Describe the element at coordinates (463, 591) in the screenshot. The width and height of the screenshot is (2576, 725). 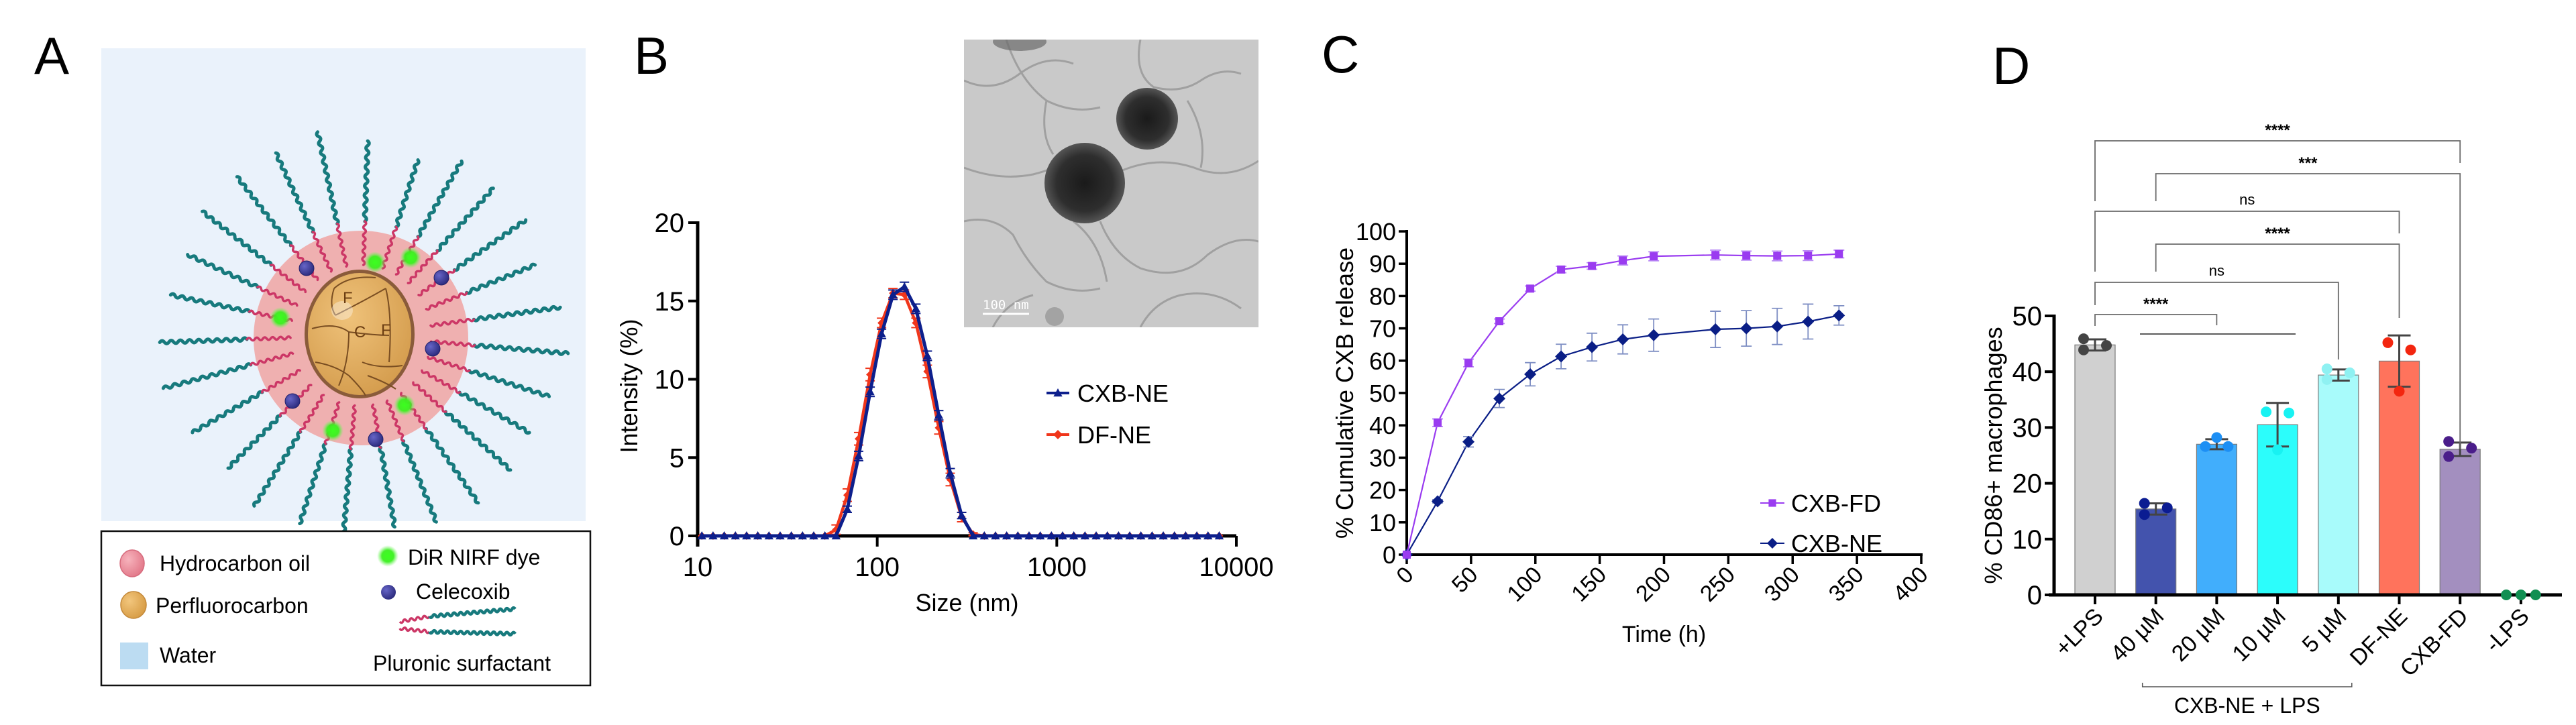
I see `legend-celecoxib: Celecoxib` at that location.